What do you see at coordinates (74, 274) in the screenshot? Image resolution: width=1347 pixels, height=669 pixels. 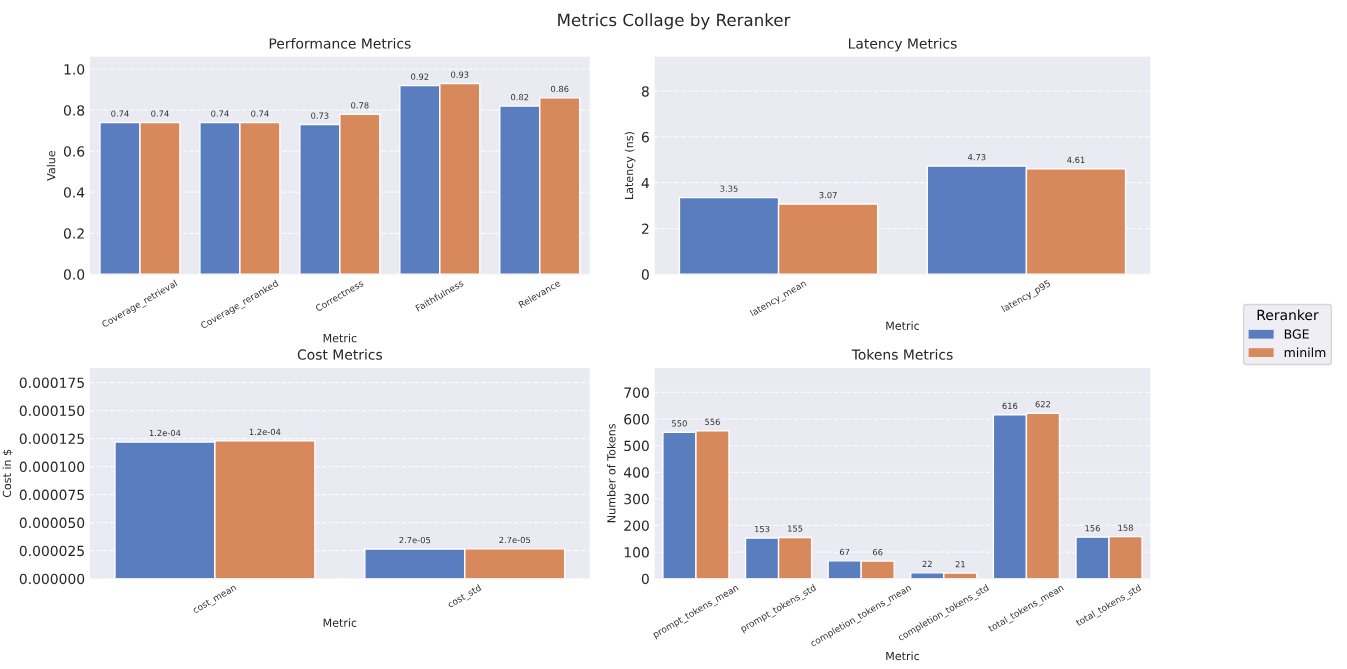 I see `y-tick-label: 0.0` at bounding box center [74, 274].